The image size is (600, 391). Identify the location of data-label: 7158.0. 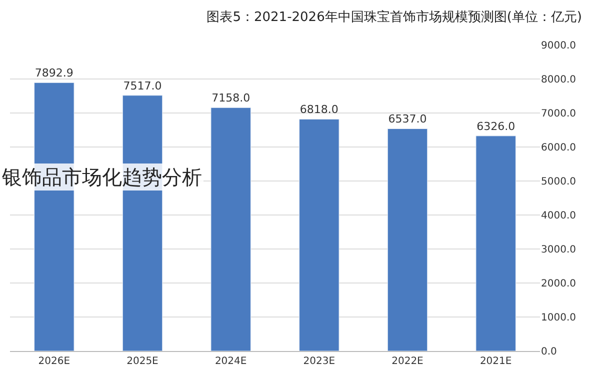
(231, 98).